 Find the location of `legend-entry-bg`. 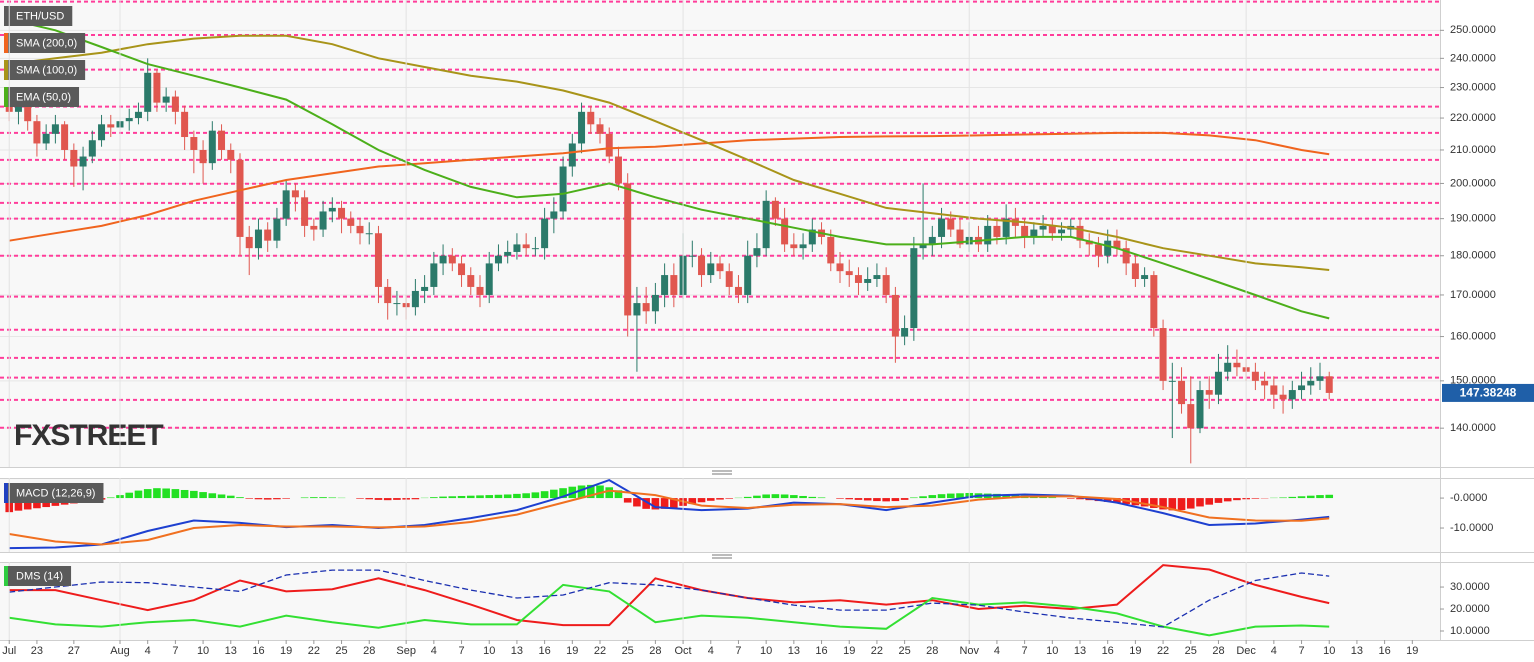

legend-entry-bg is located at coordinates (45, 70).